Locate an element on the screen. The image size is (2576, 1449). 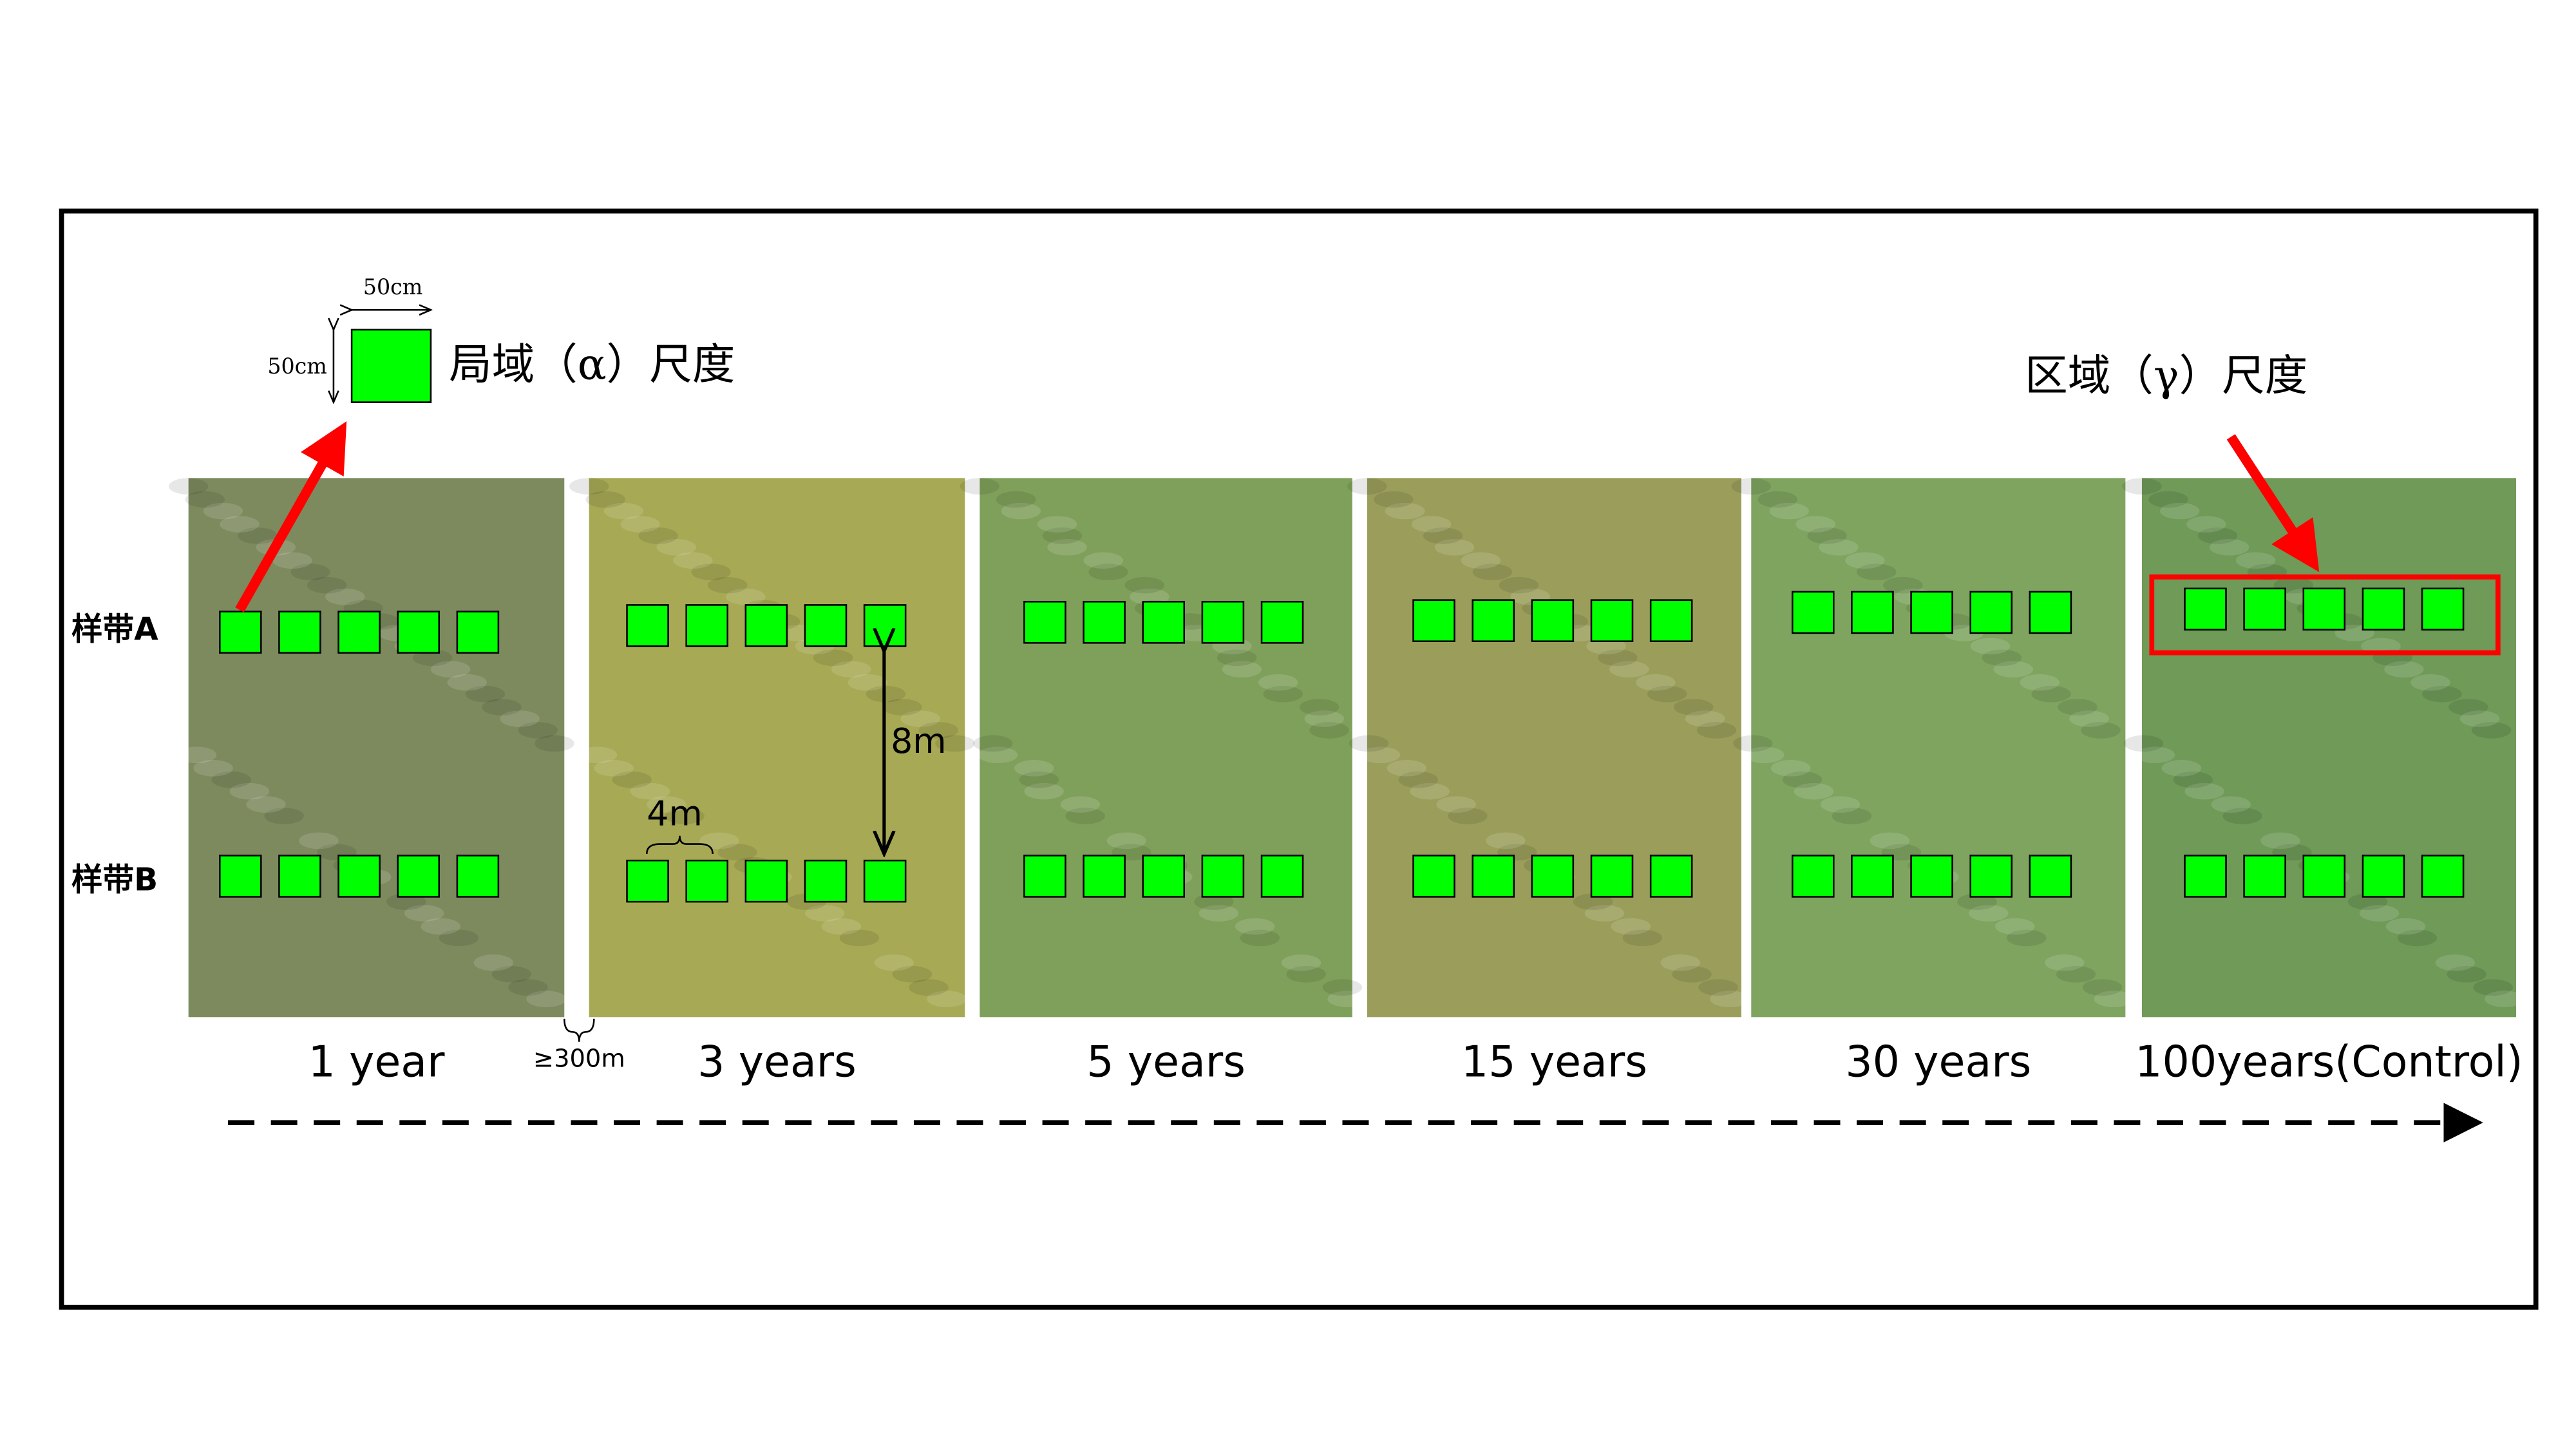
regional-arrow is located at coordinates (2273, 503).